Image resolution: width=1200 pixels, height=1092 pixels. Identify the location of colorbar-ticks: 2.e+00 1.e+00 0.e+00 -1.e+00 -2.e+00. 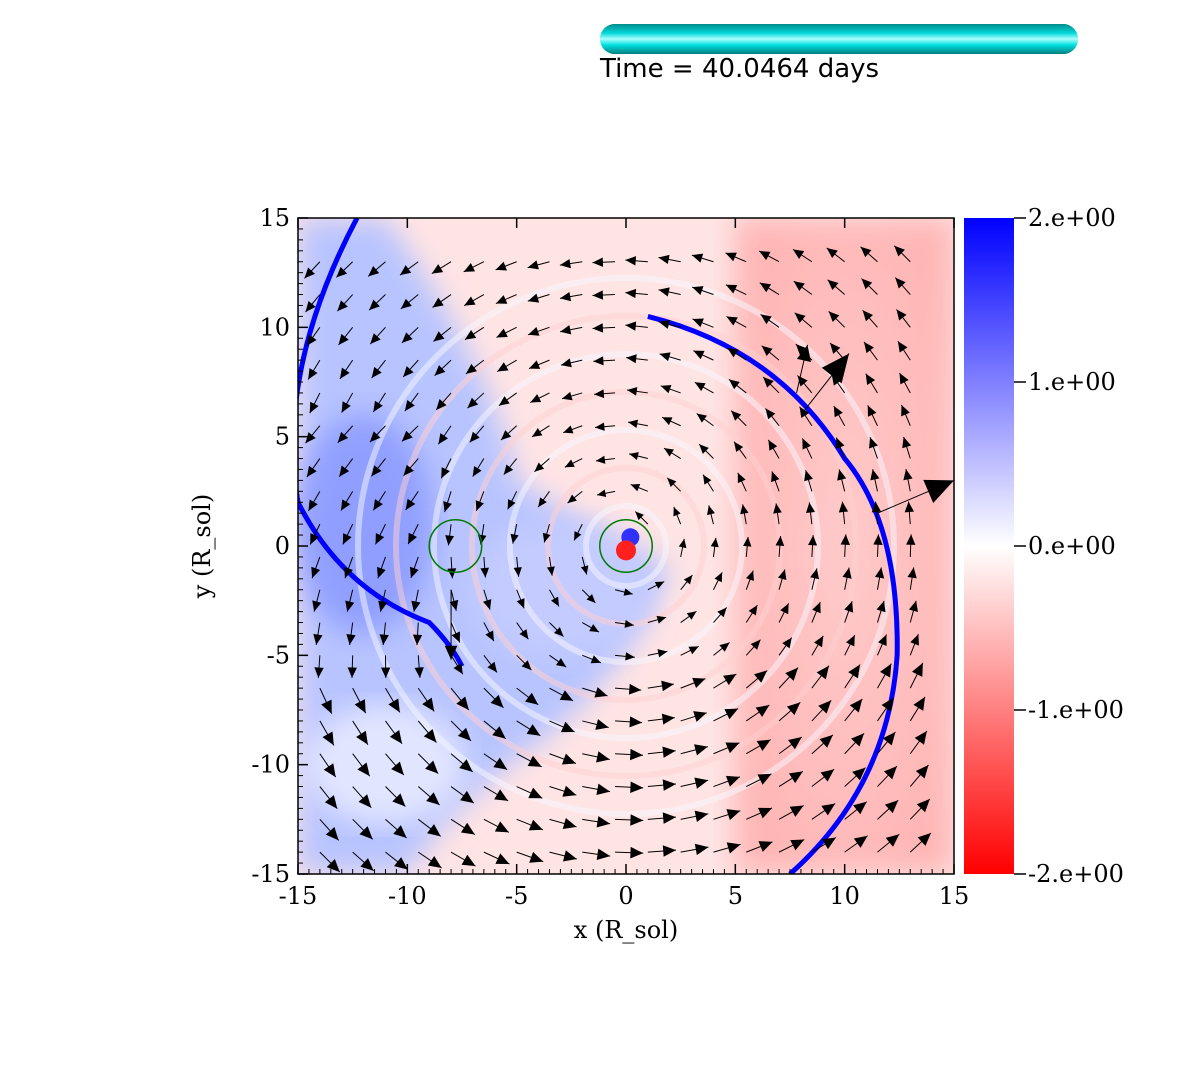
(1069, 546).